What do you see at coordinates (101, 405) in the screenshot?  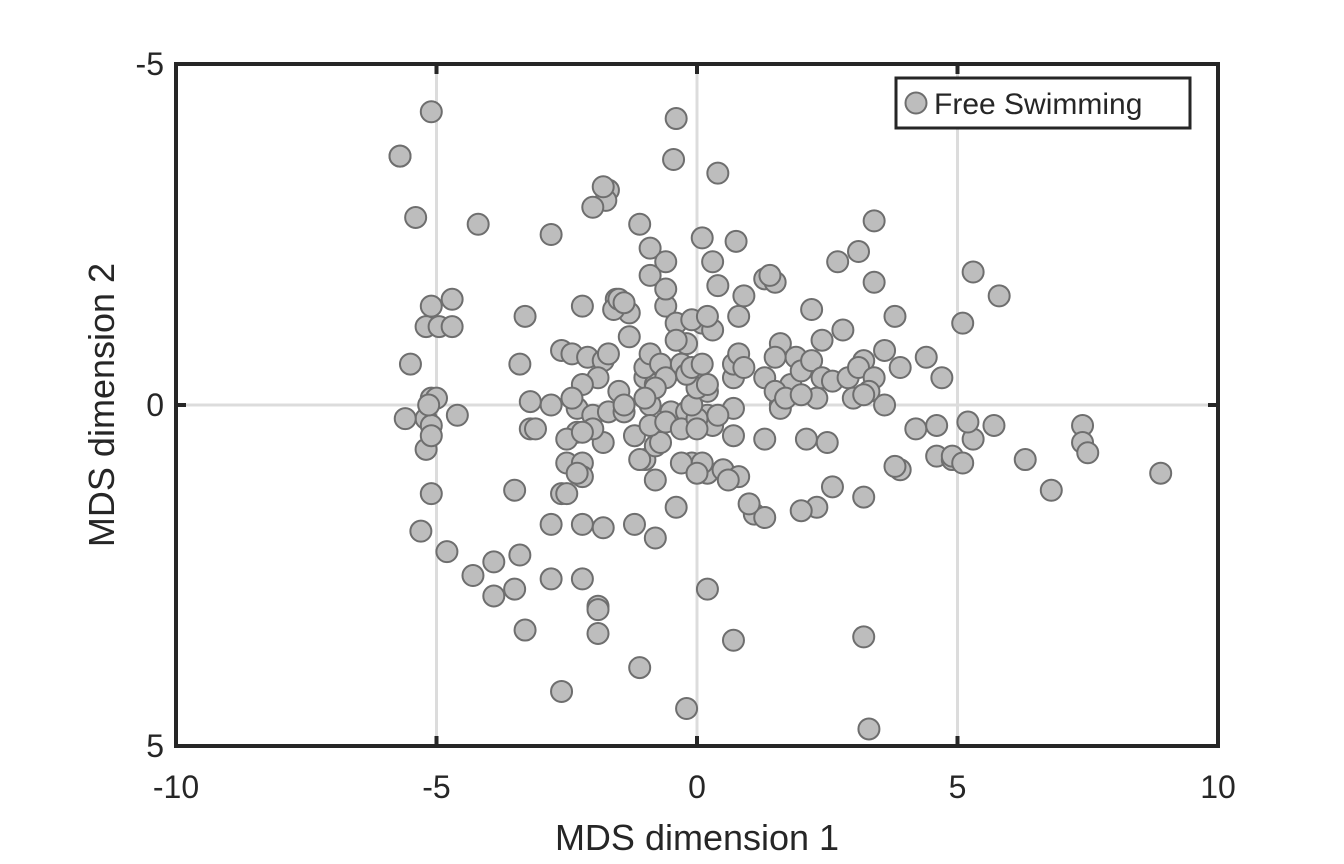 I see `y-axis-title: MDS dimension 2` at bounding box center [101, 405].